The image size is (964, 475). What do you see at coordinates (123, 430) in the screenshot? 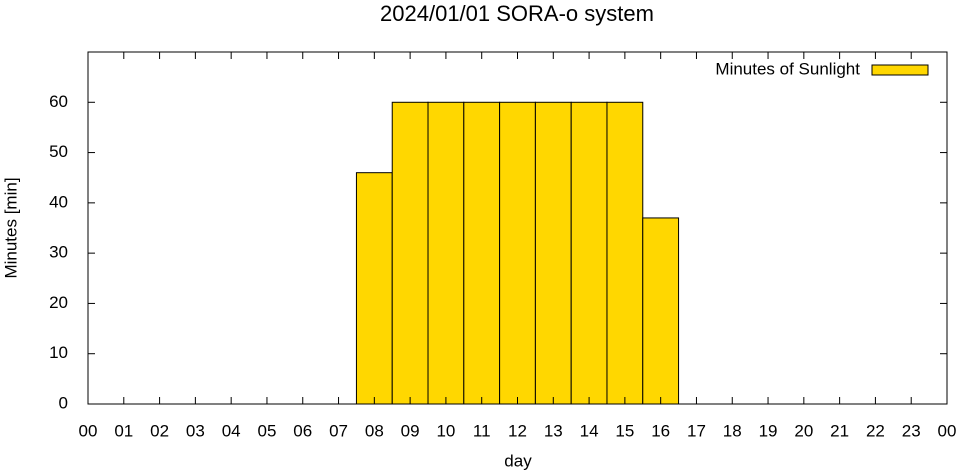
I see `x-tick-label: 01` at bounding box center [123, 430].